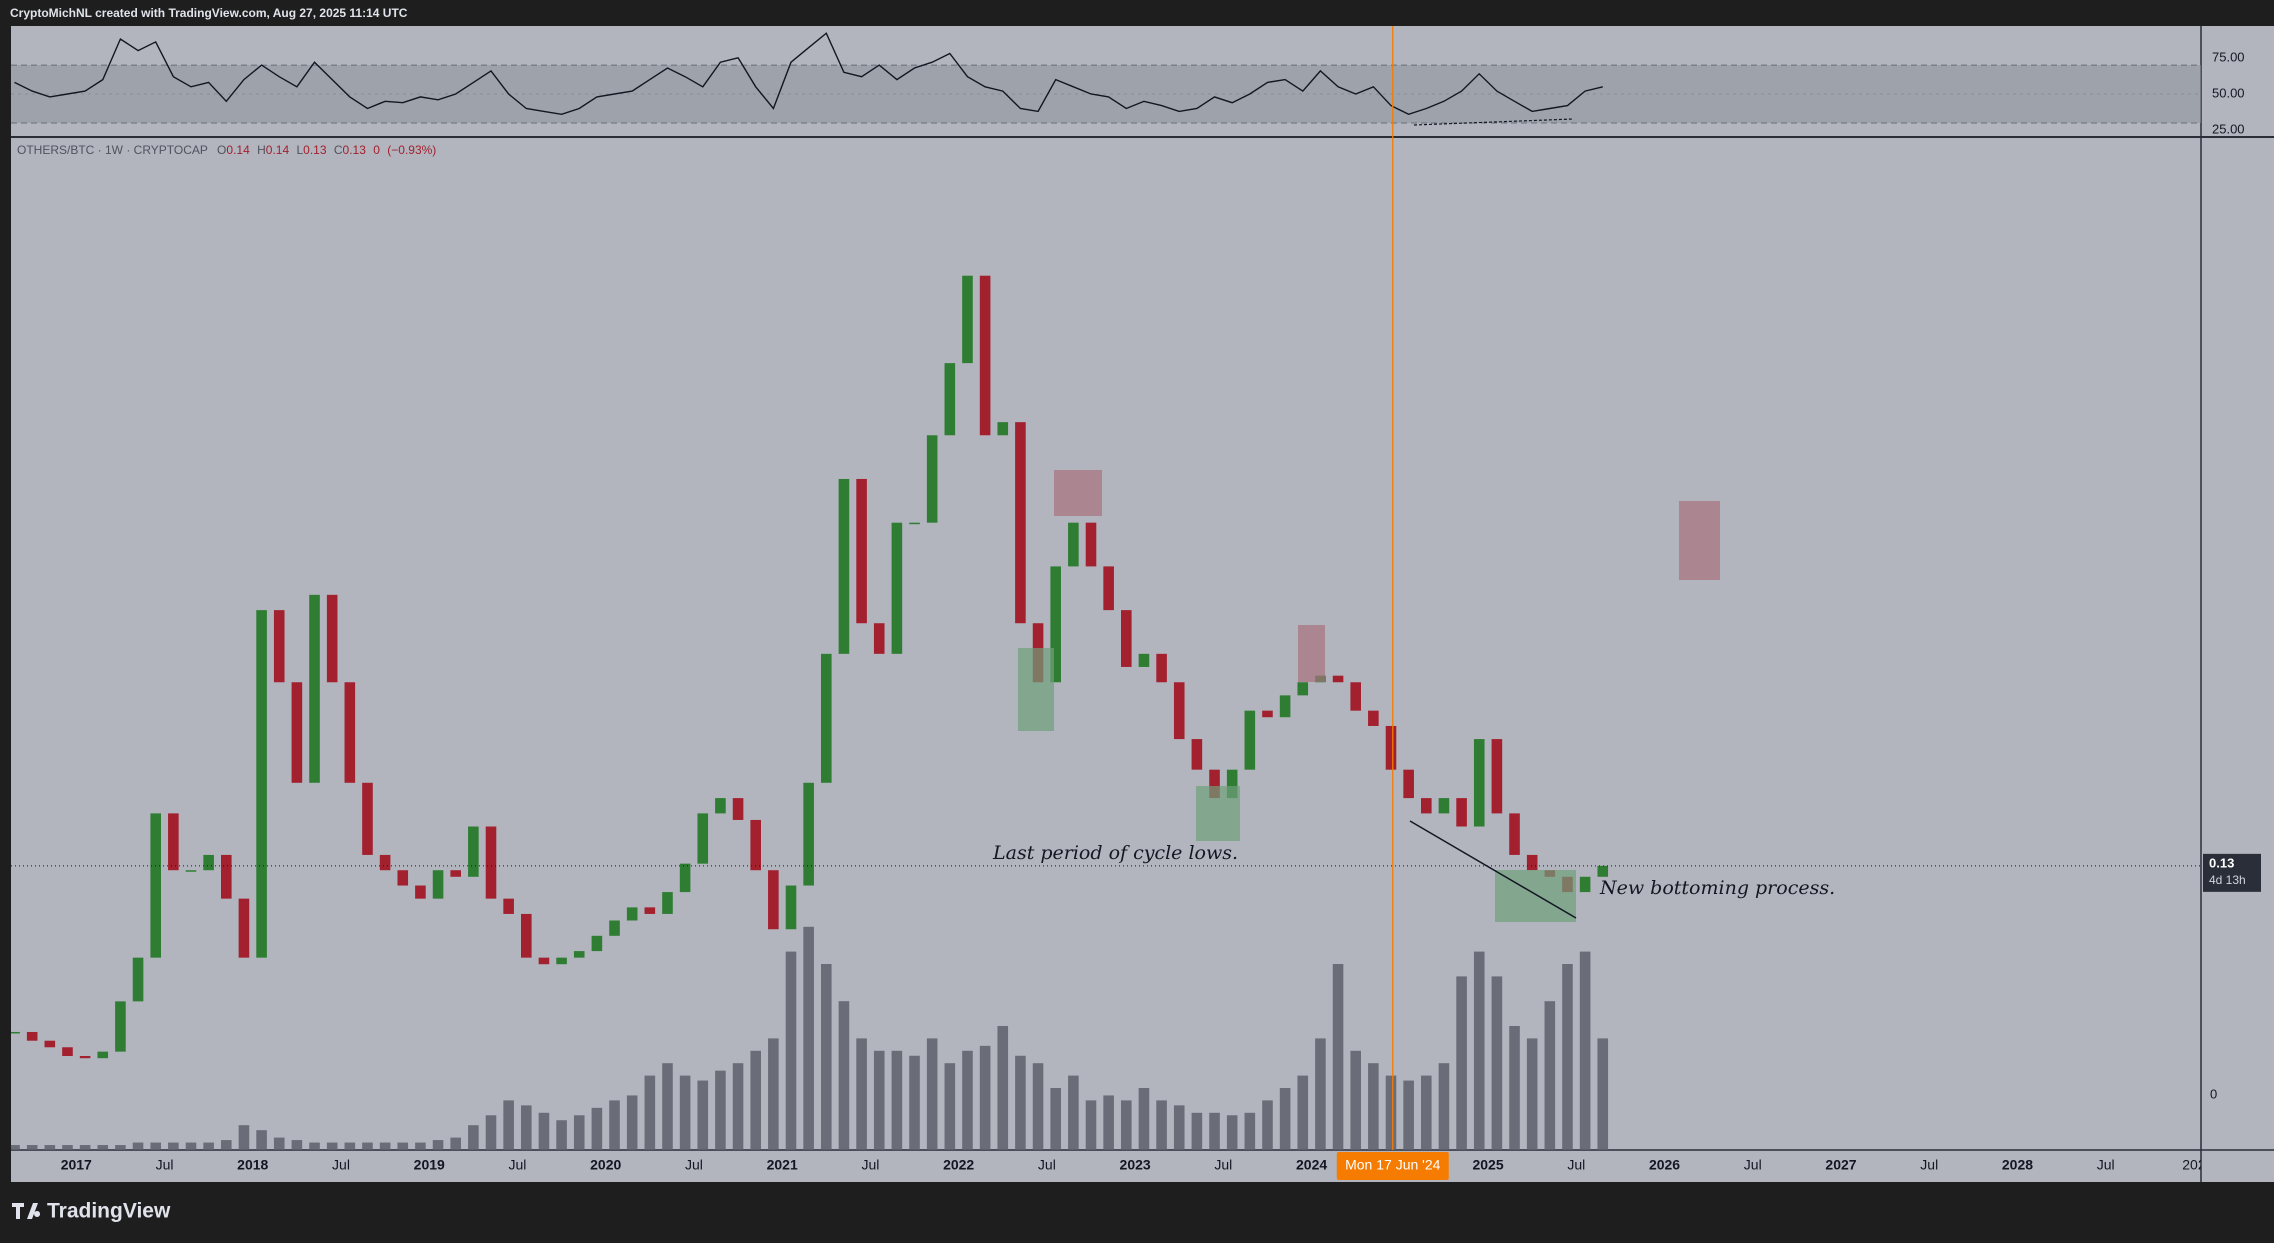 The image size is (2274, 1243). I want to click on x-tick-label: 2023, so click(1135, 1165).